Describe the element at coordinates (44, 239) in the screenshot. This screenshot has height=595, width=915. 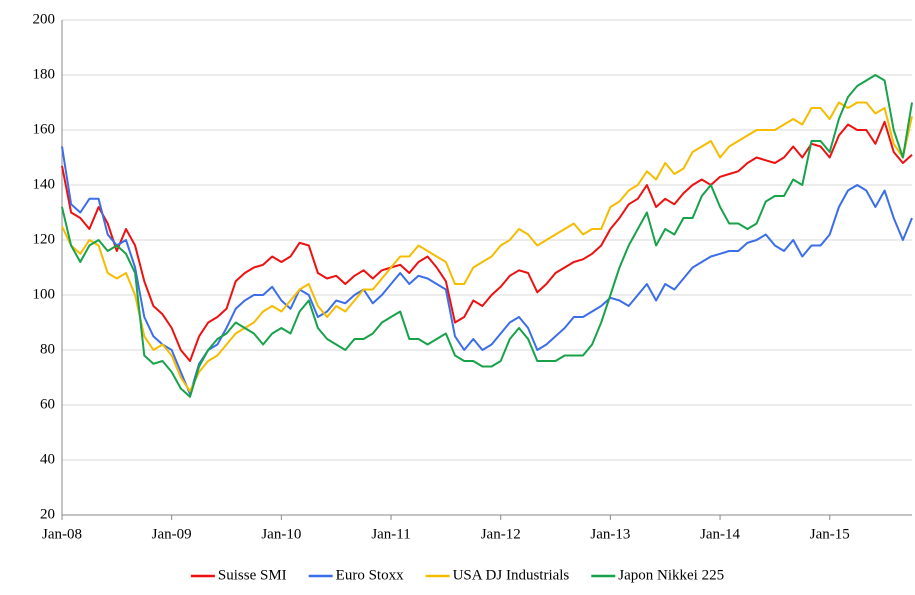
I see `y-tick-label: 120` at that location.